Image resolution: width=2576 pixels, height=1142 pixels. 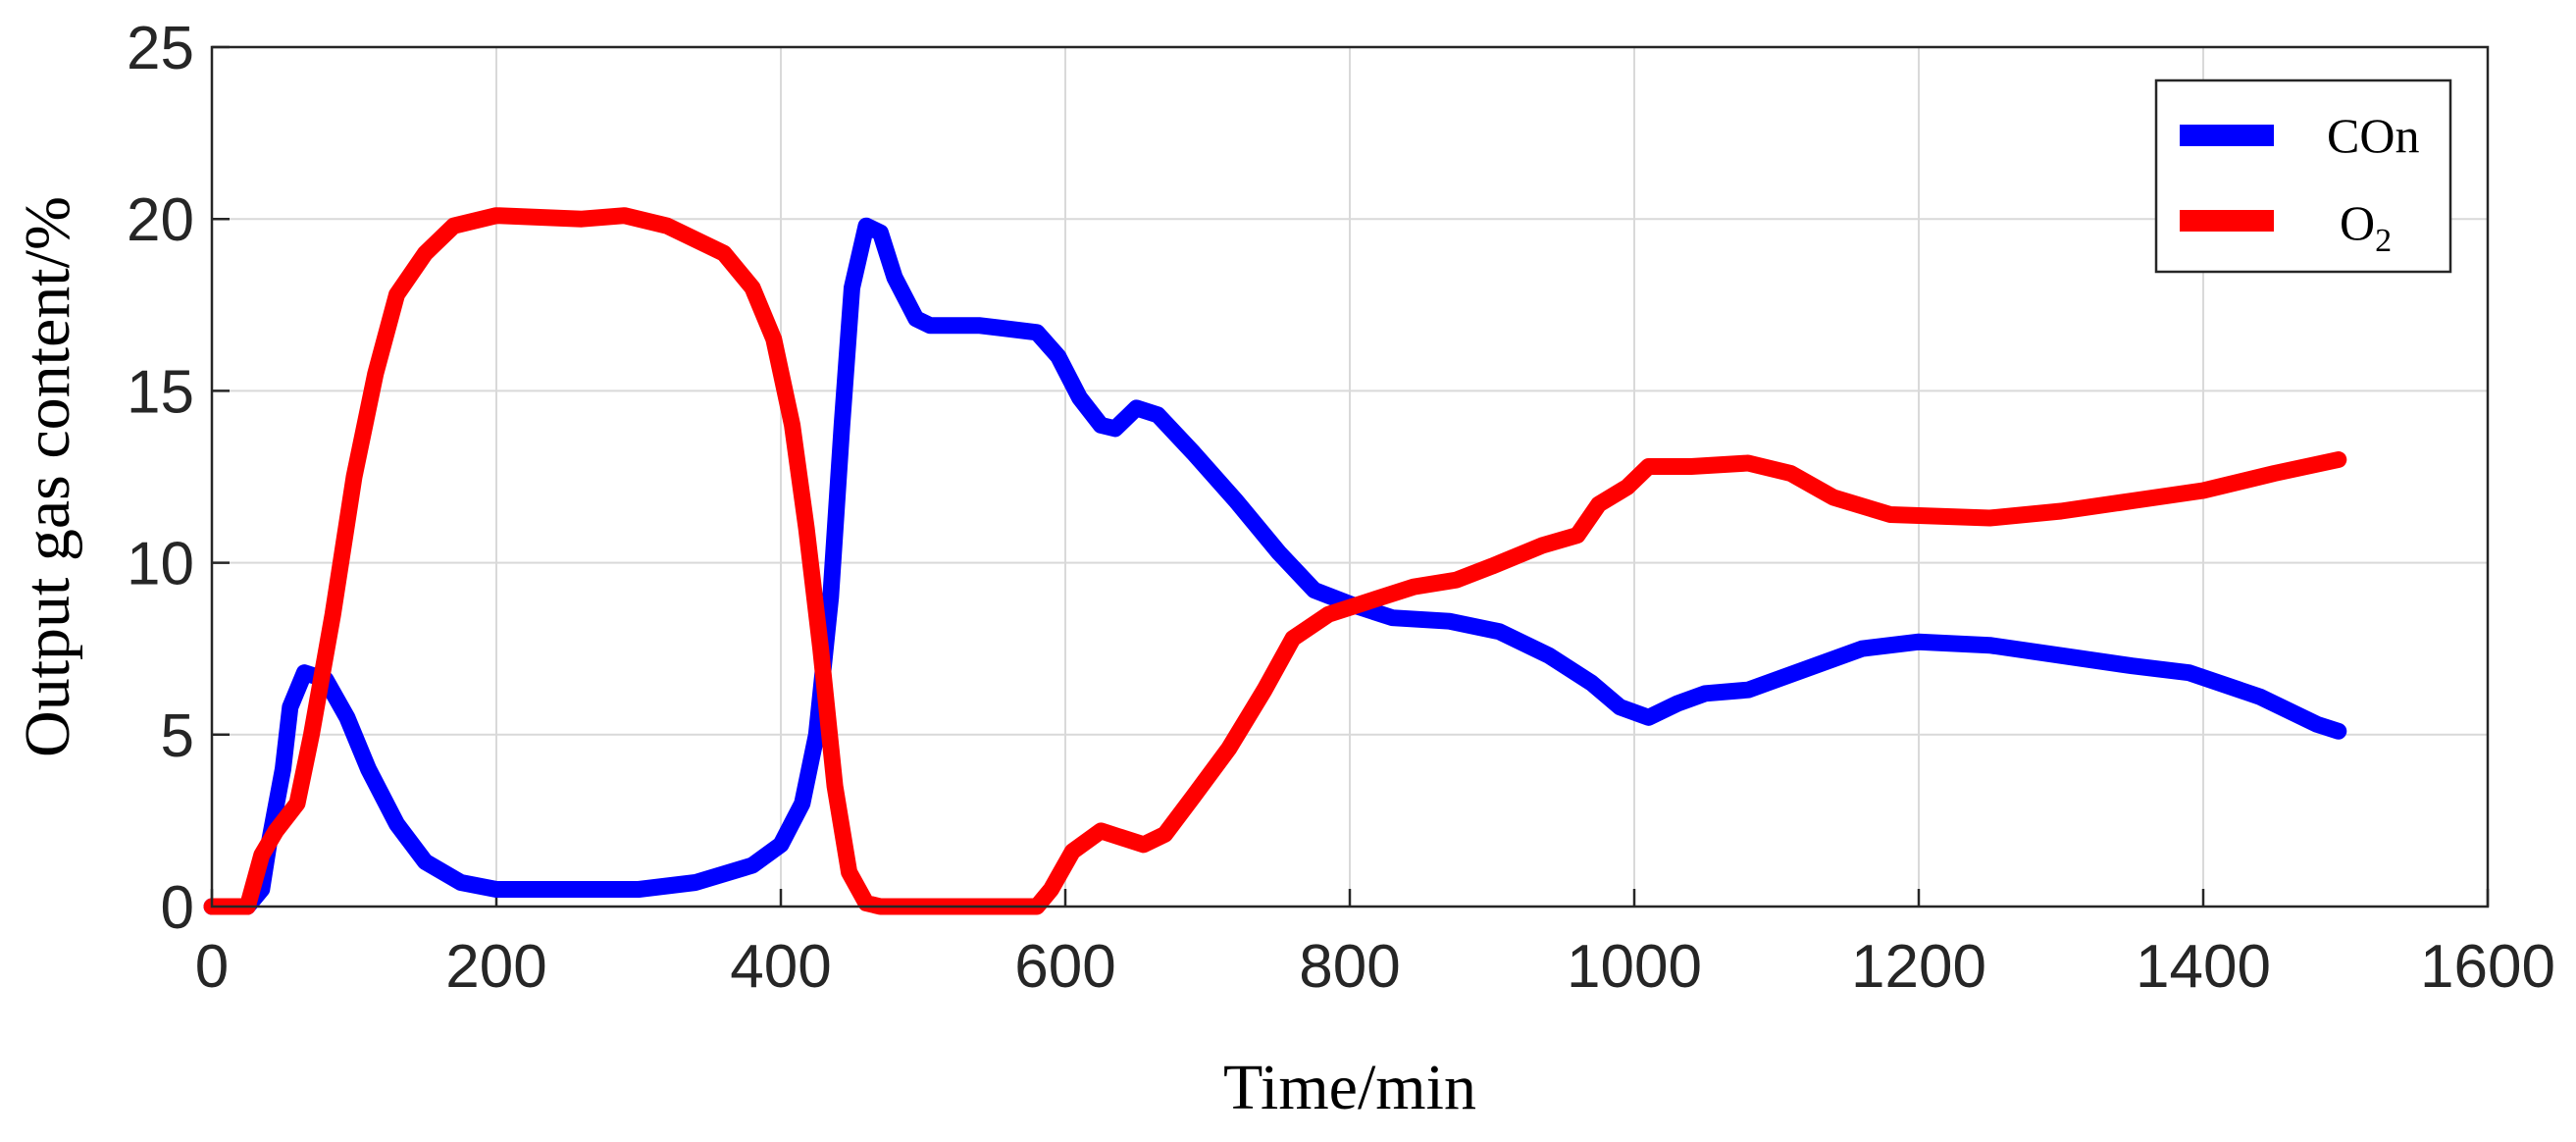 I want to click on y-tick-label: 10, so click(x=160, y=565).